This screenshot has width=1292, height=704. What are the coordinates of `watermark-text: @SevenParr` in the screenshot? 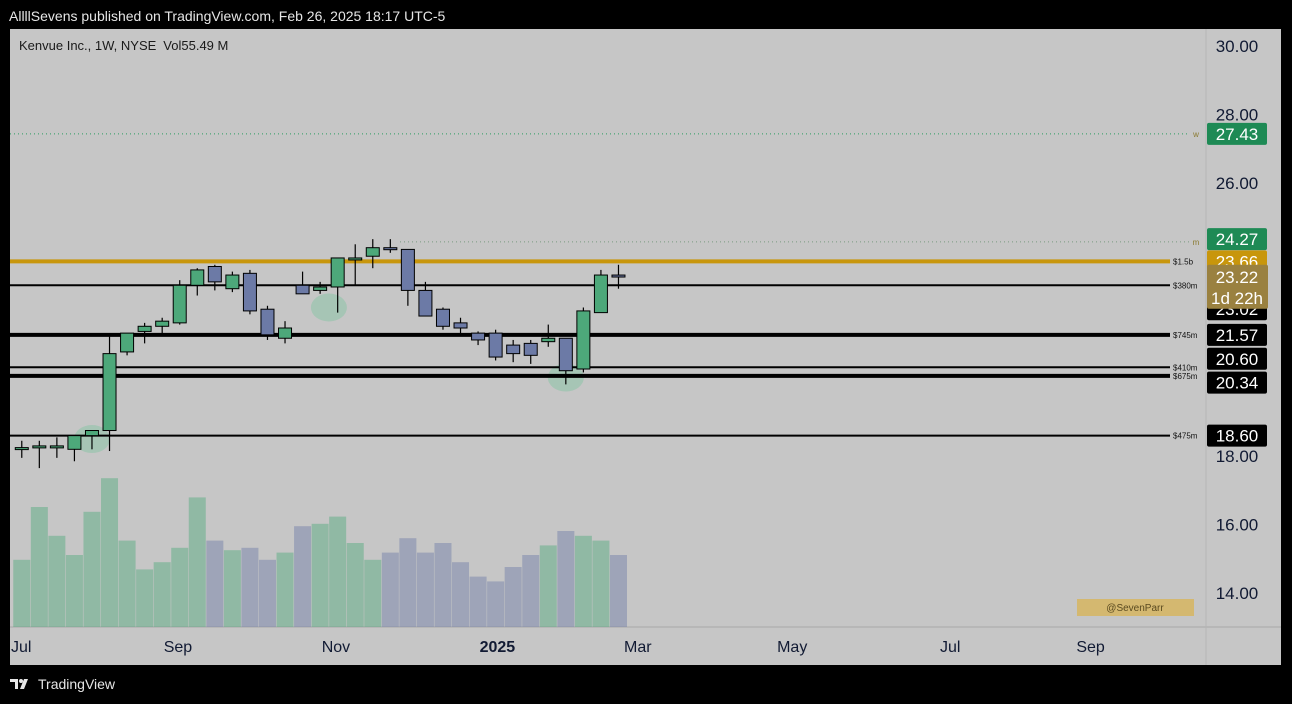 It's located at (1135, 608).